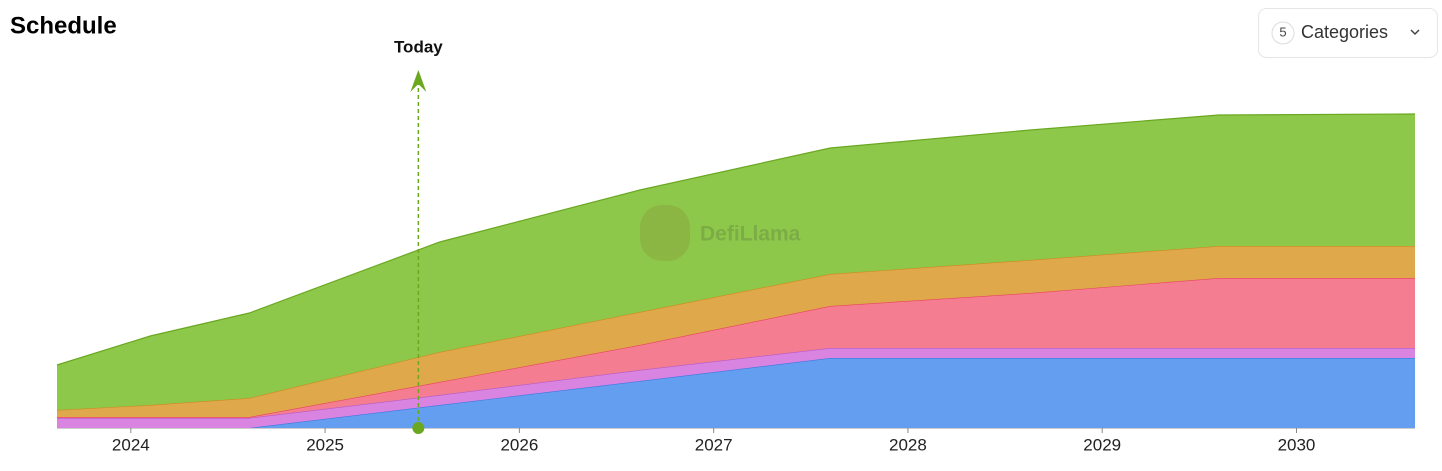  What do you see at coordinates (63, 25) in the screenshot?
I see `chart-title: Schedule` at bounding box center [63, 25].